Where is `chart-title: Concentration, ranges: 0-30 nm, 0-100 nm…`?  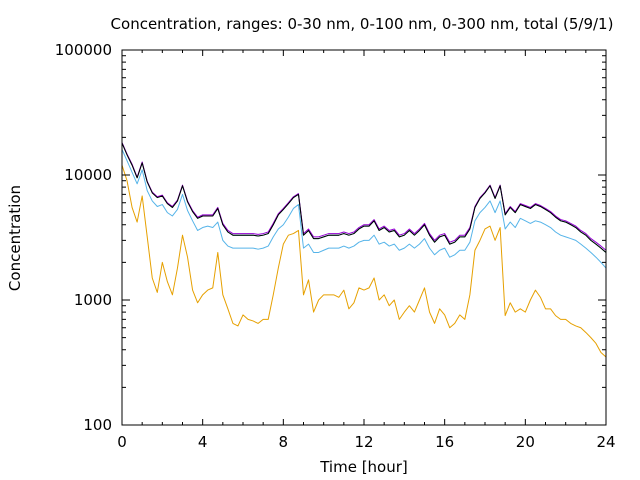 chart-title: Concentration, ranges: 0-30 nm, 0-100 nm… is located at coordinates (362, 24).